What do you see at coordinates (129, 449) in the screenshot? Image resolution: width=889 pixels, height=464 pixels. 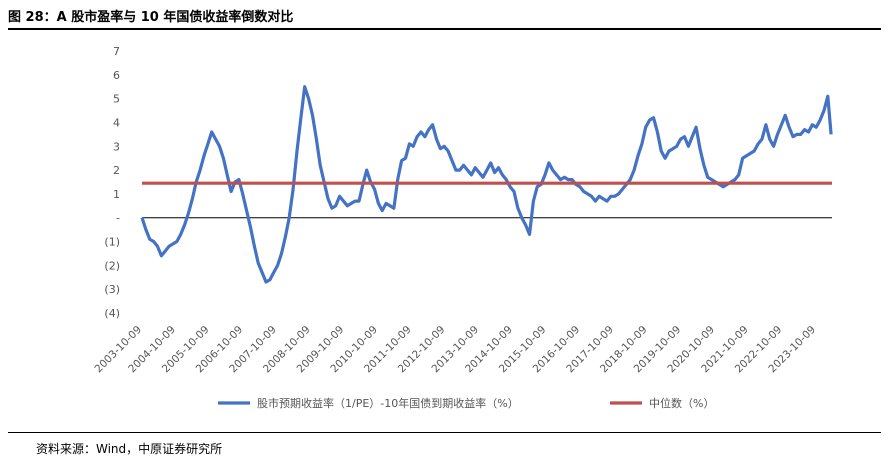 I see `source-note: 资料来源：Wind，中原证券研究所` at bounding box center [129, 449].